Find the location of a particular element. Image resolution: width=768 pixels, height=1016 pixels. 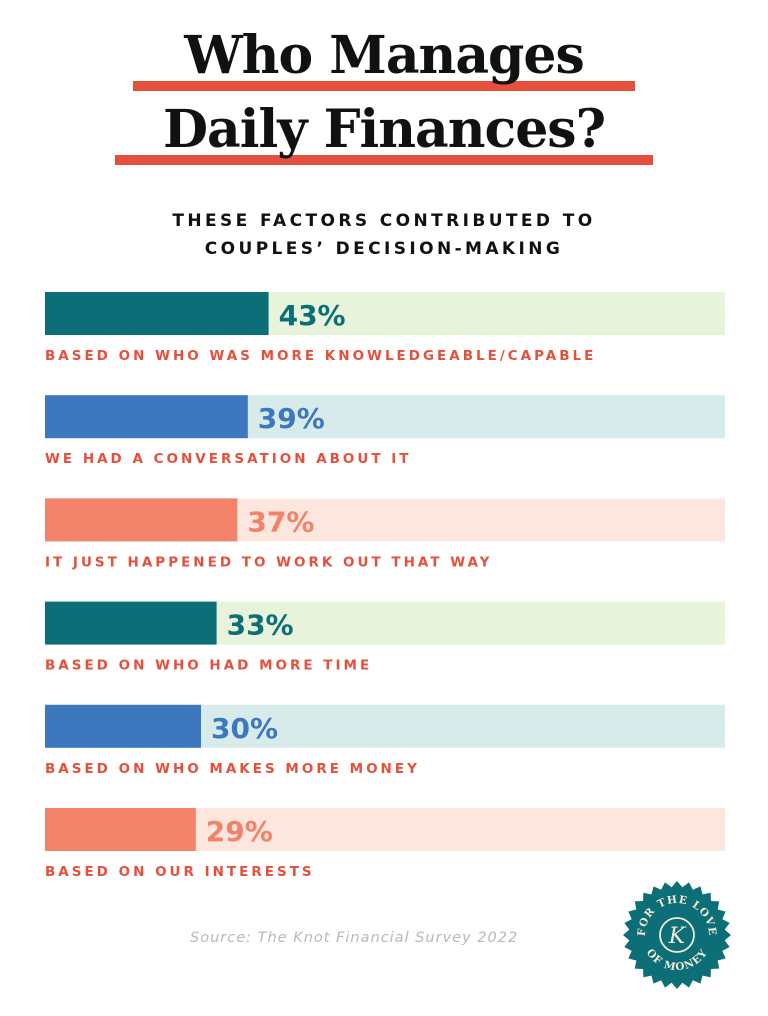

seal-initial: K is located at coordinates (677, 936).